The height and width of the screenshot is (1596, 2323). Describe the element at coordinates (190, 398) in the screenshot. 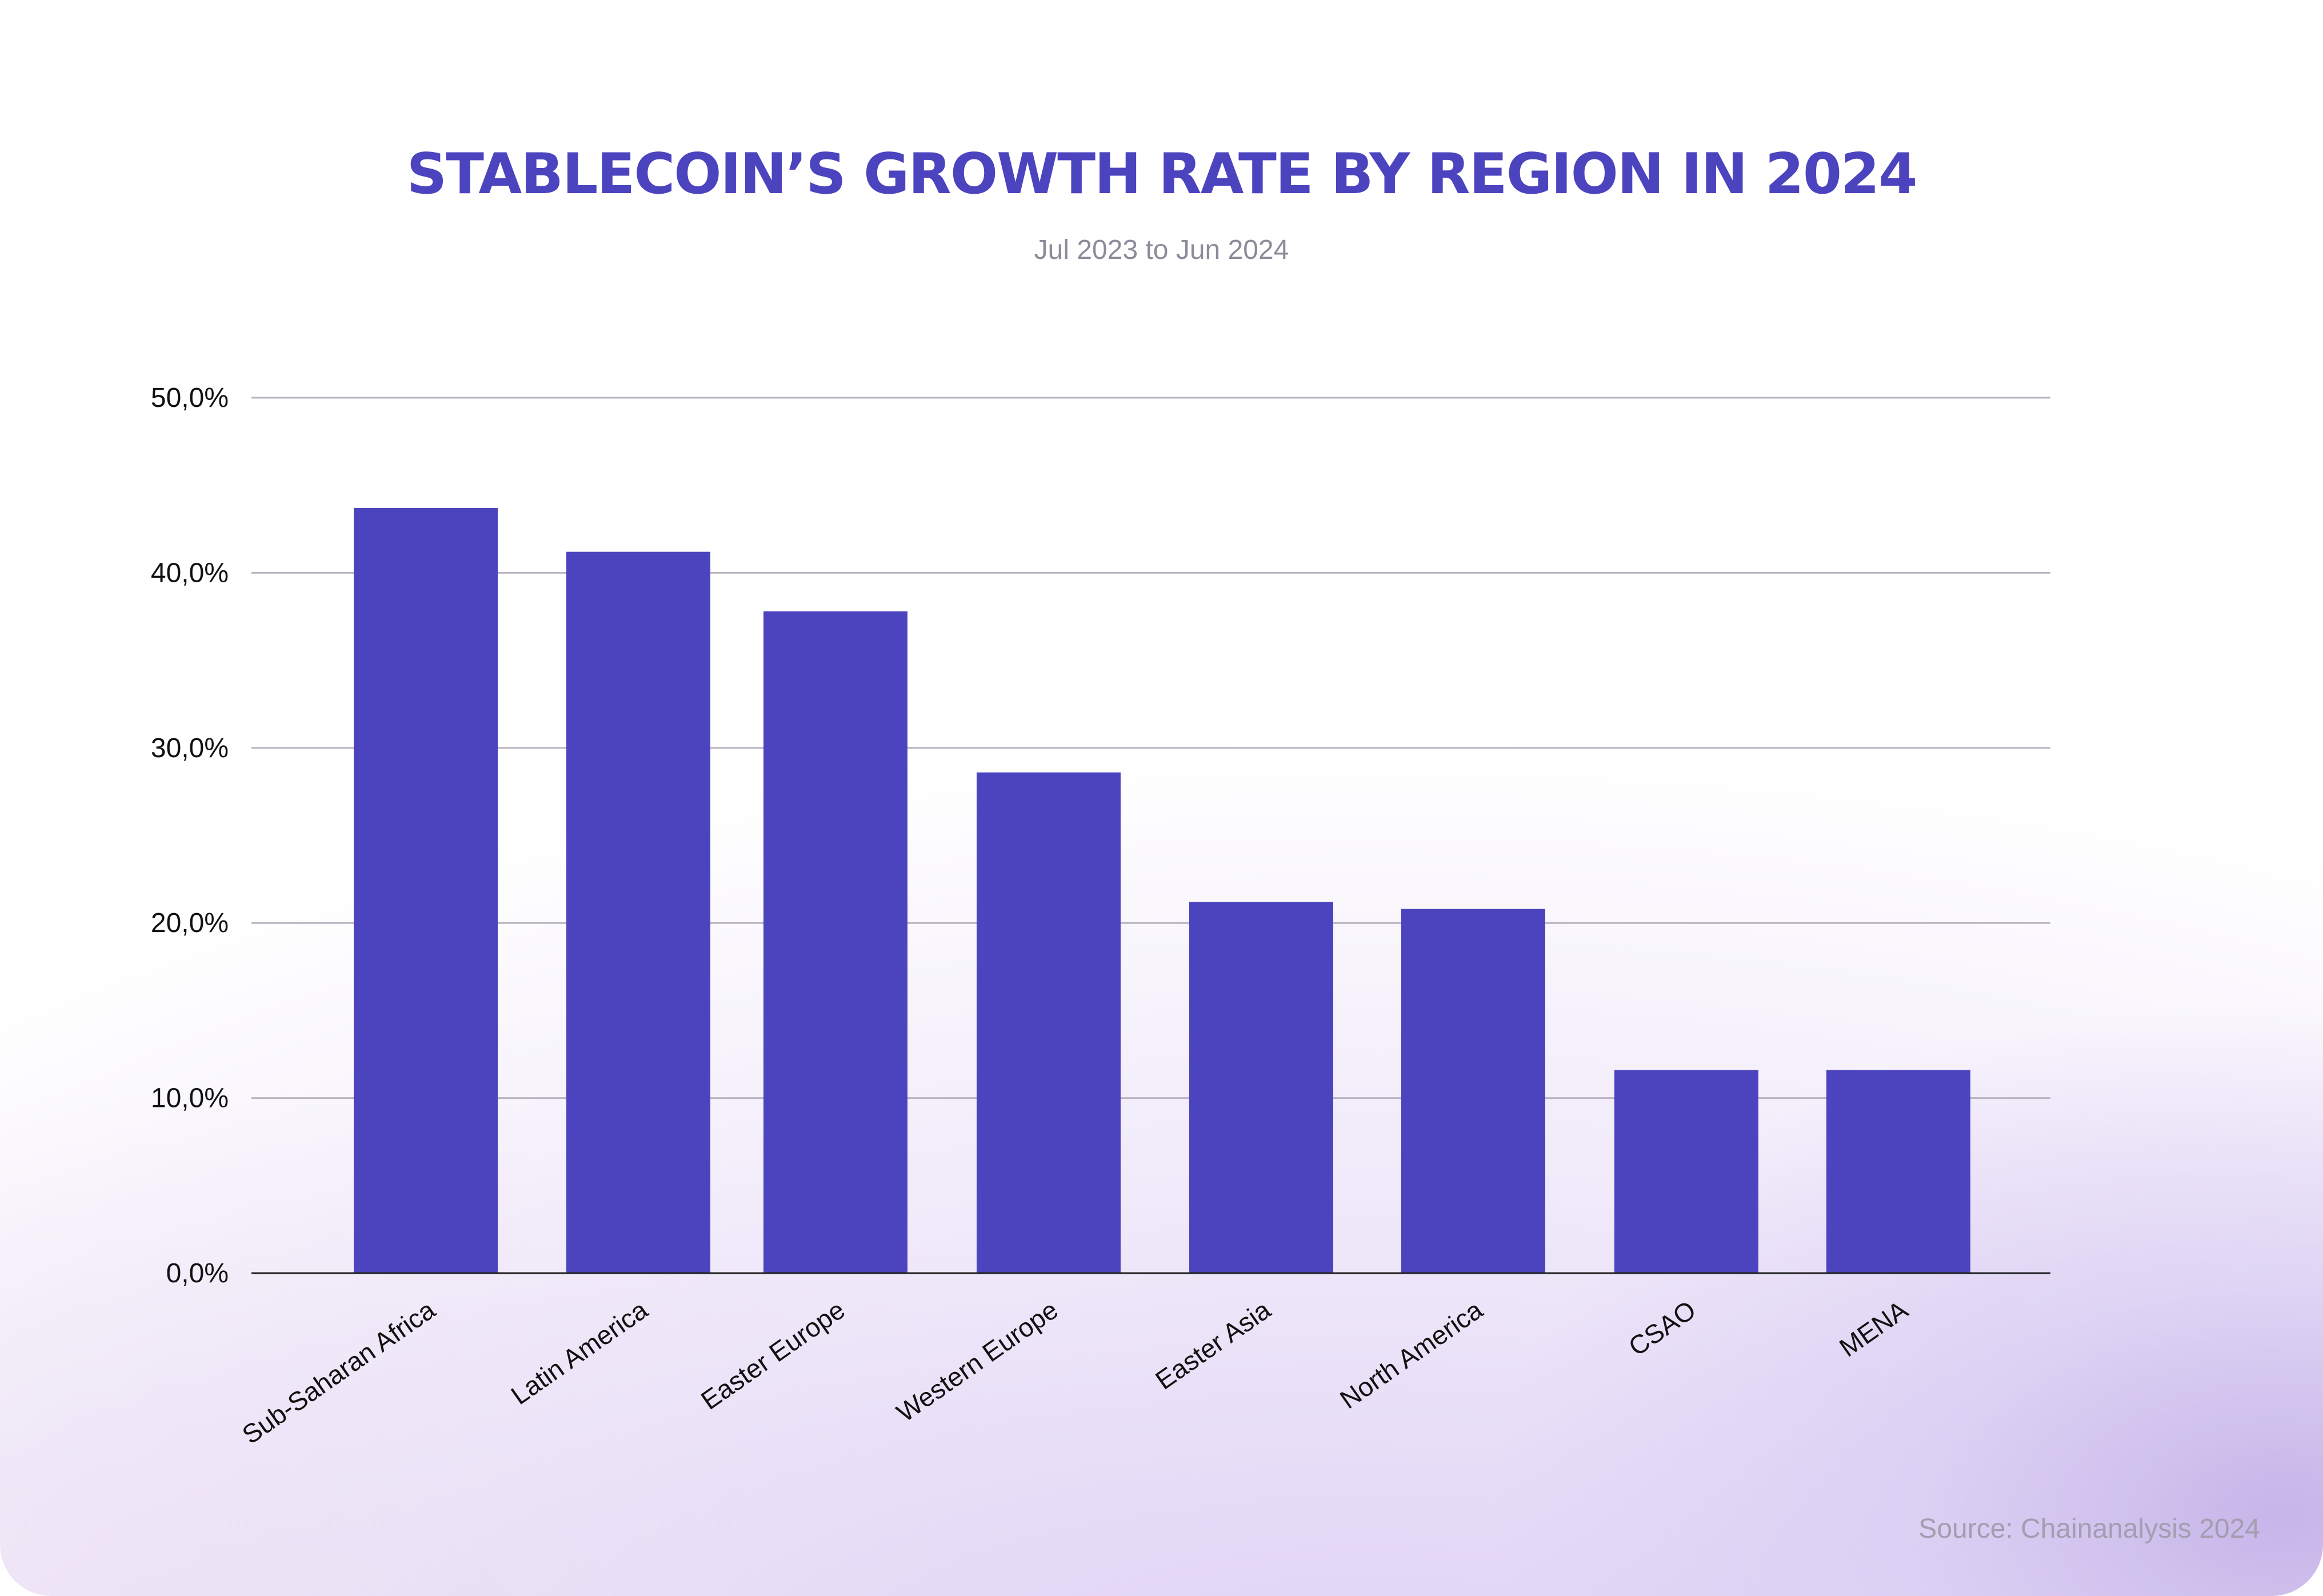

I see `y-tick-label: 50,0%` at that location.